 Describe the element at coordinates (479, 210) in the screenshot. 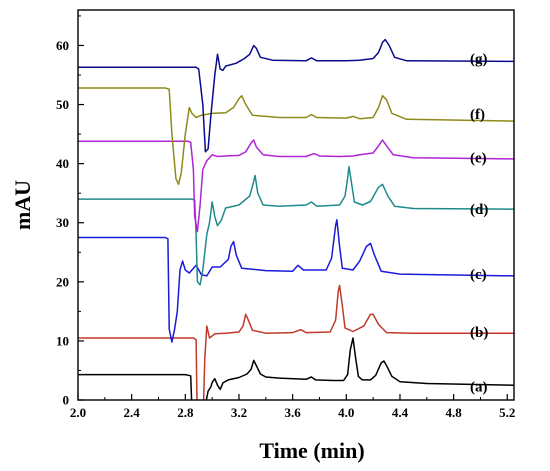

I see `trace-label: (d)` at that location.